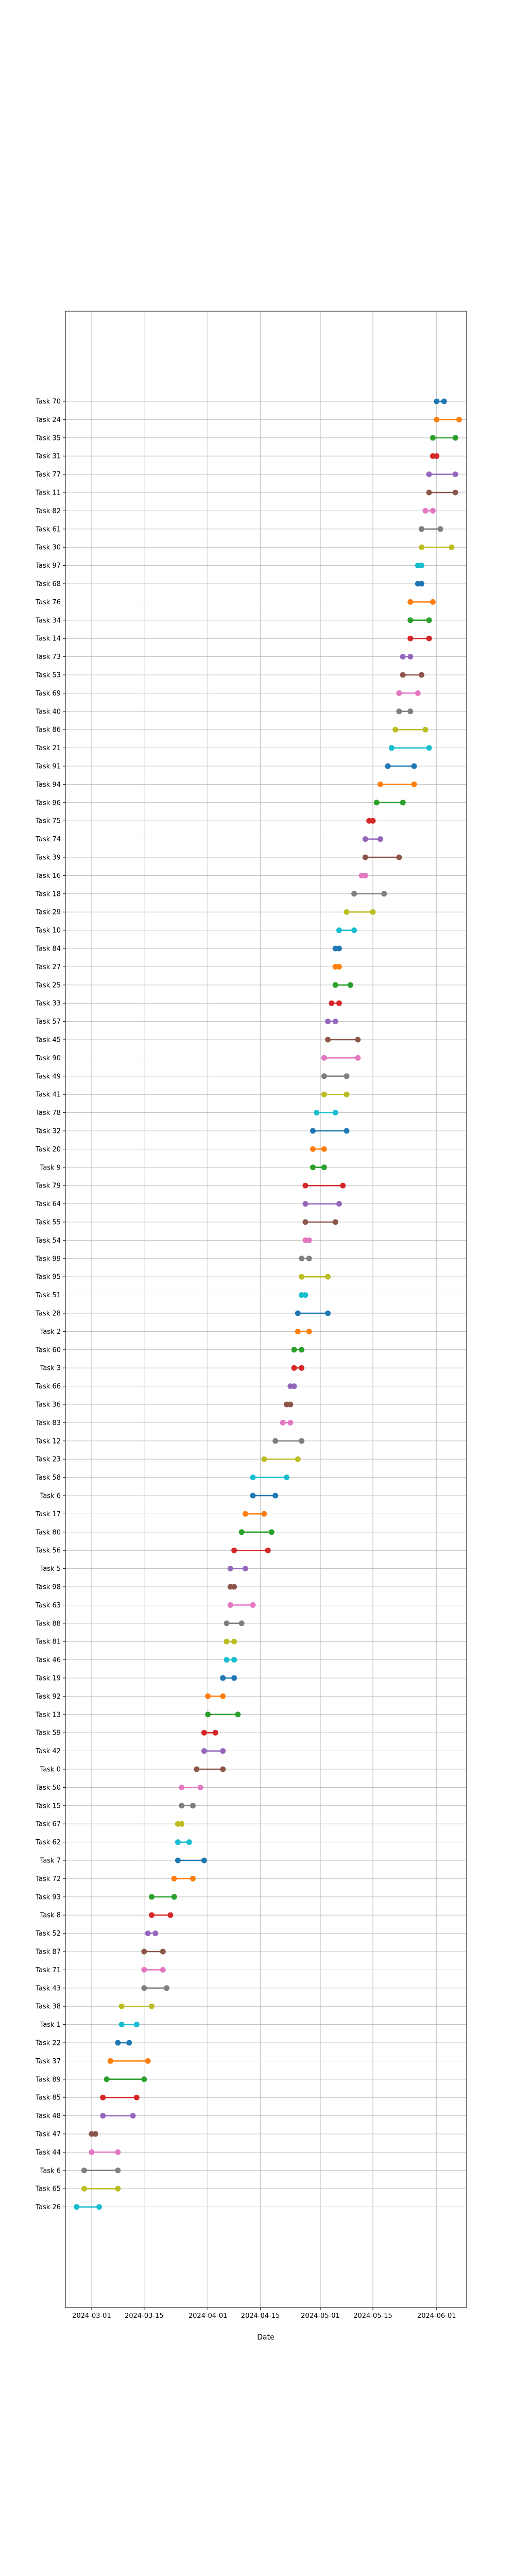  I want to click on x-tick-label: 2024-03-01, so click(91, 2316).